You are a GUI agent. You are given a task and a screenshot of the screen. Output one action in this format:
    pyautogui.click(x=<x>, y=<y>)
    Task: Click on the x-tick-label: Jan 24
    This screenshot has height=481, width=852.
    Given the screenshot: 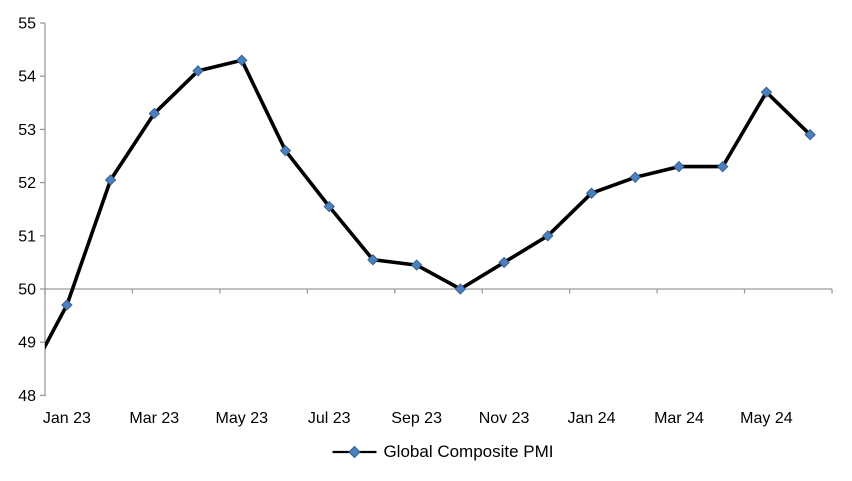 What is the action you would take?
    pyautogui.click(x=592, y=418)
    